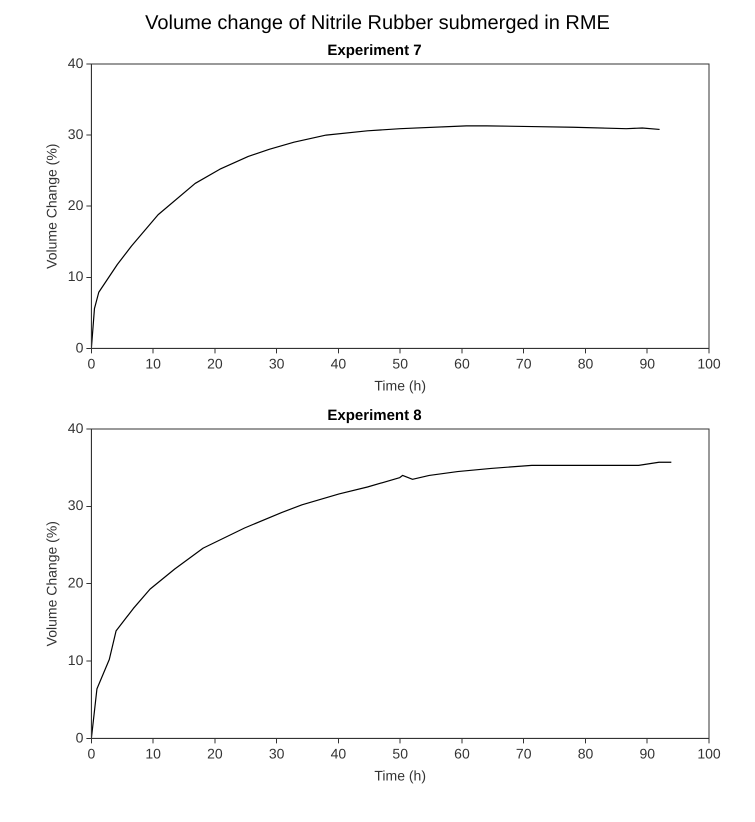 The height and width of the screenshot is (822, 755). Describe the element at coordinates (374, 415) in the screenshot. I see `chart-title: Experiment 8` at that location.